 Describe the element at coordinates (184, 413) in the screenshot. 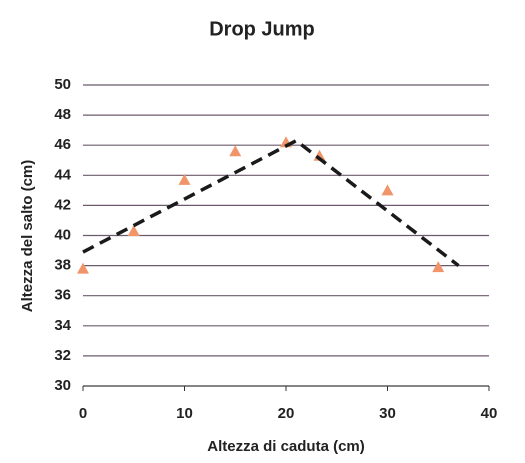

I see `x-tick-label: 10` at that location.